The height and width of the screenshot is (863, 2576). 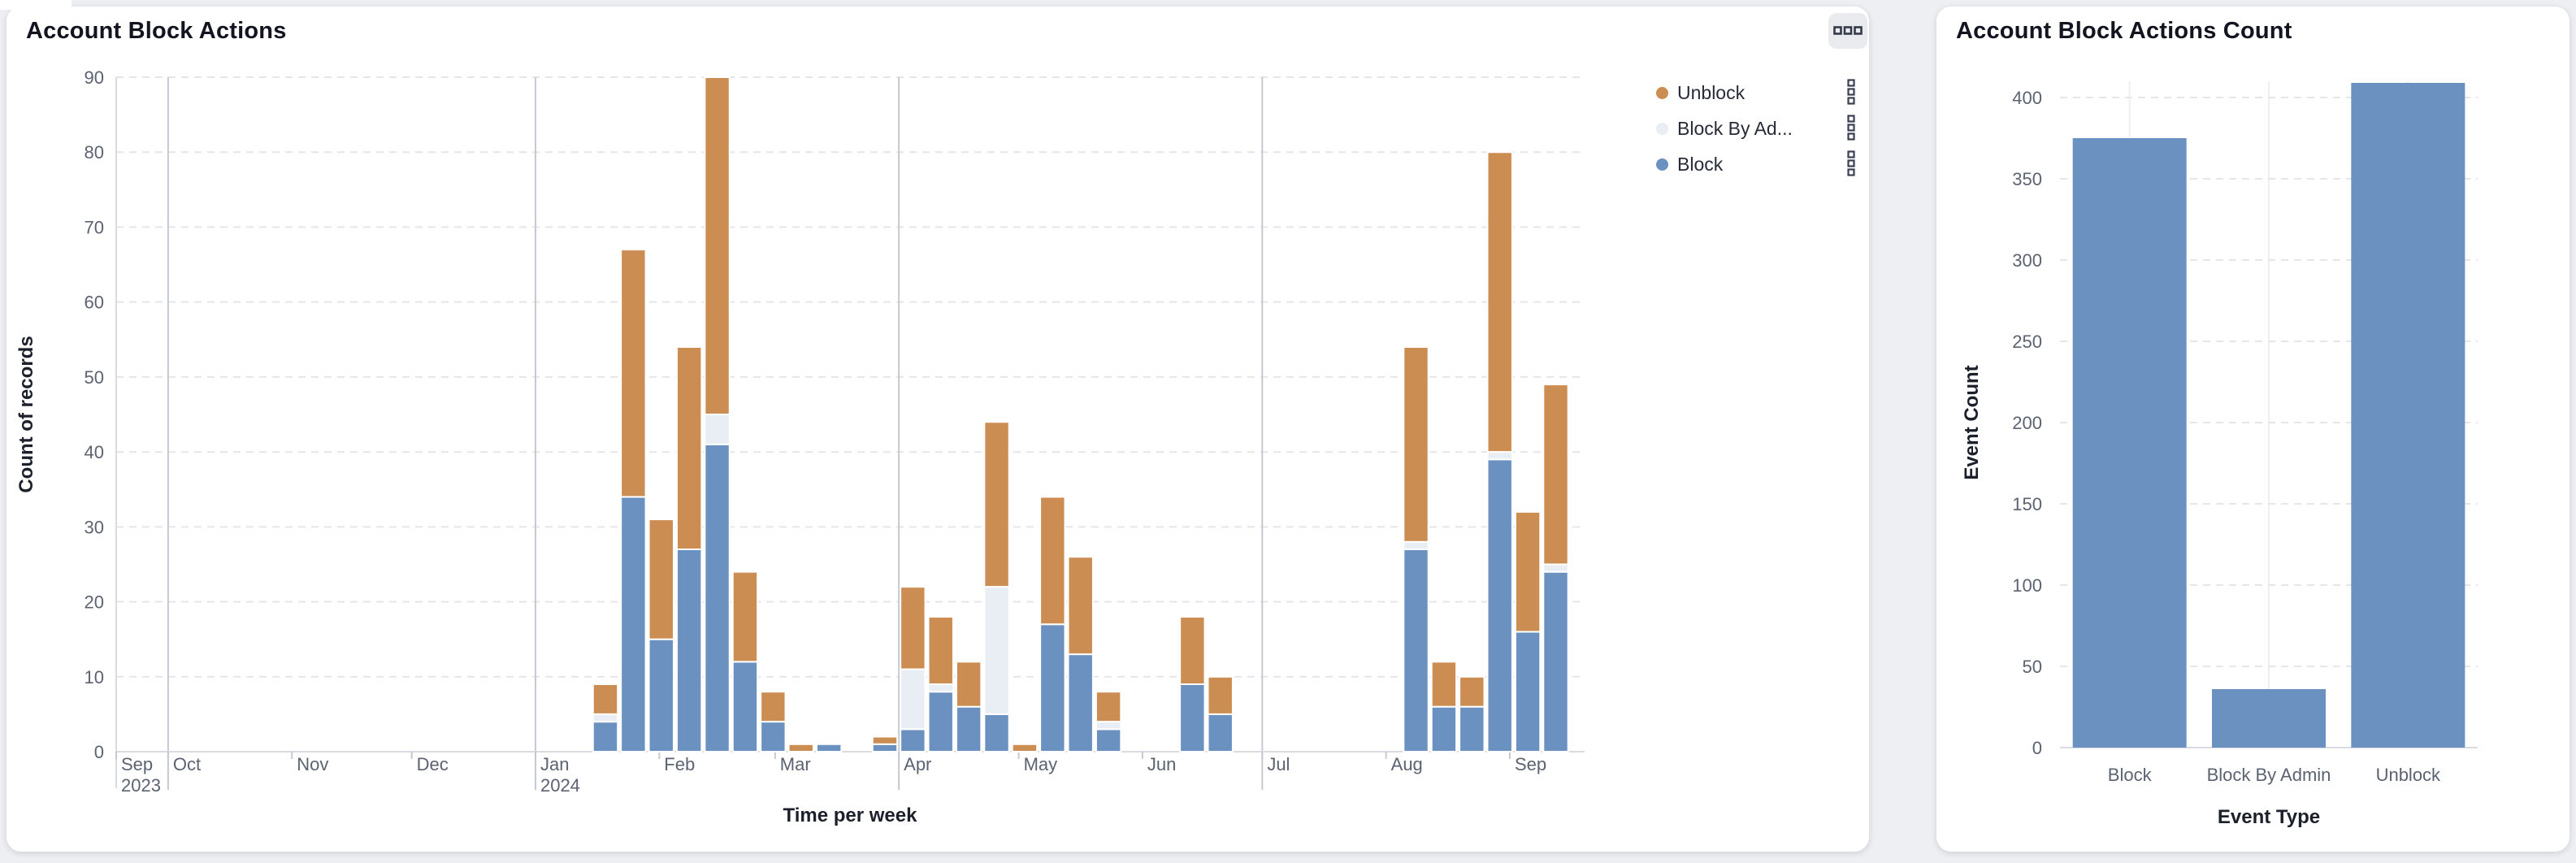 What do you see at coordinates (1711, 92) in the screenshot?
I see `legend-item-label: Unblock` at bounding box center [1711, 92].